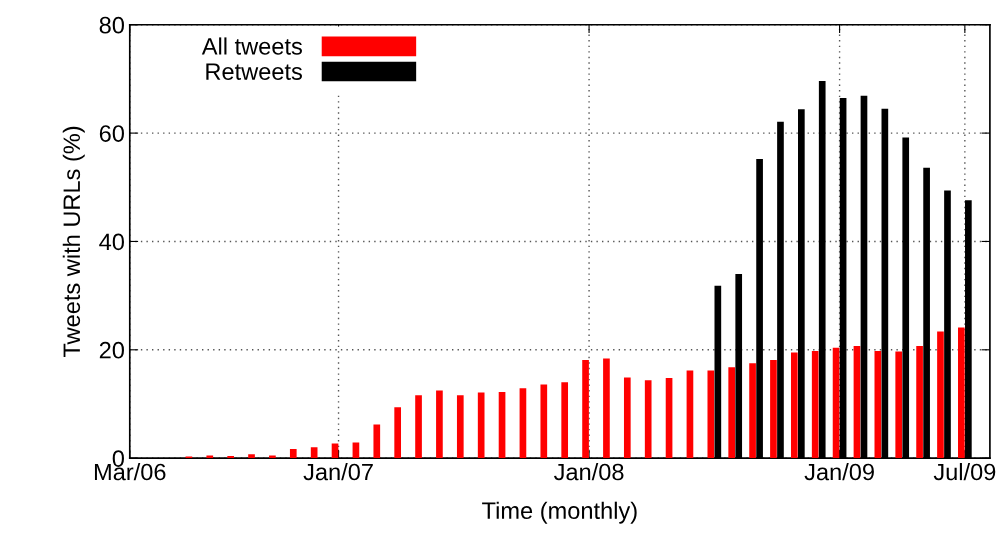 The width and height of the screenshot is (1006, 550). I want to click on x-tick-label: Jan/08, so click(588, 472).